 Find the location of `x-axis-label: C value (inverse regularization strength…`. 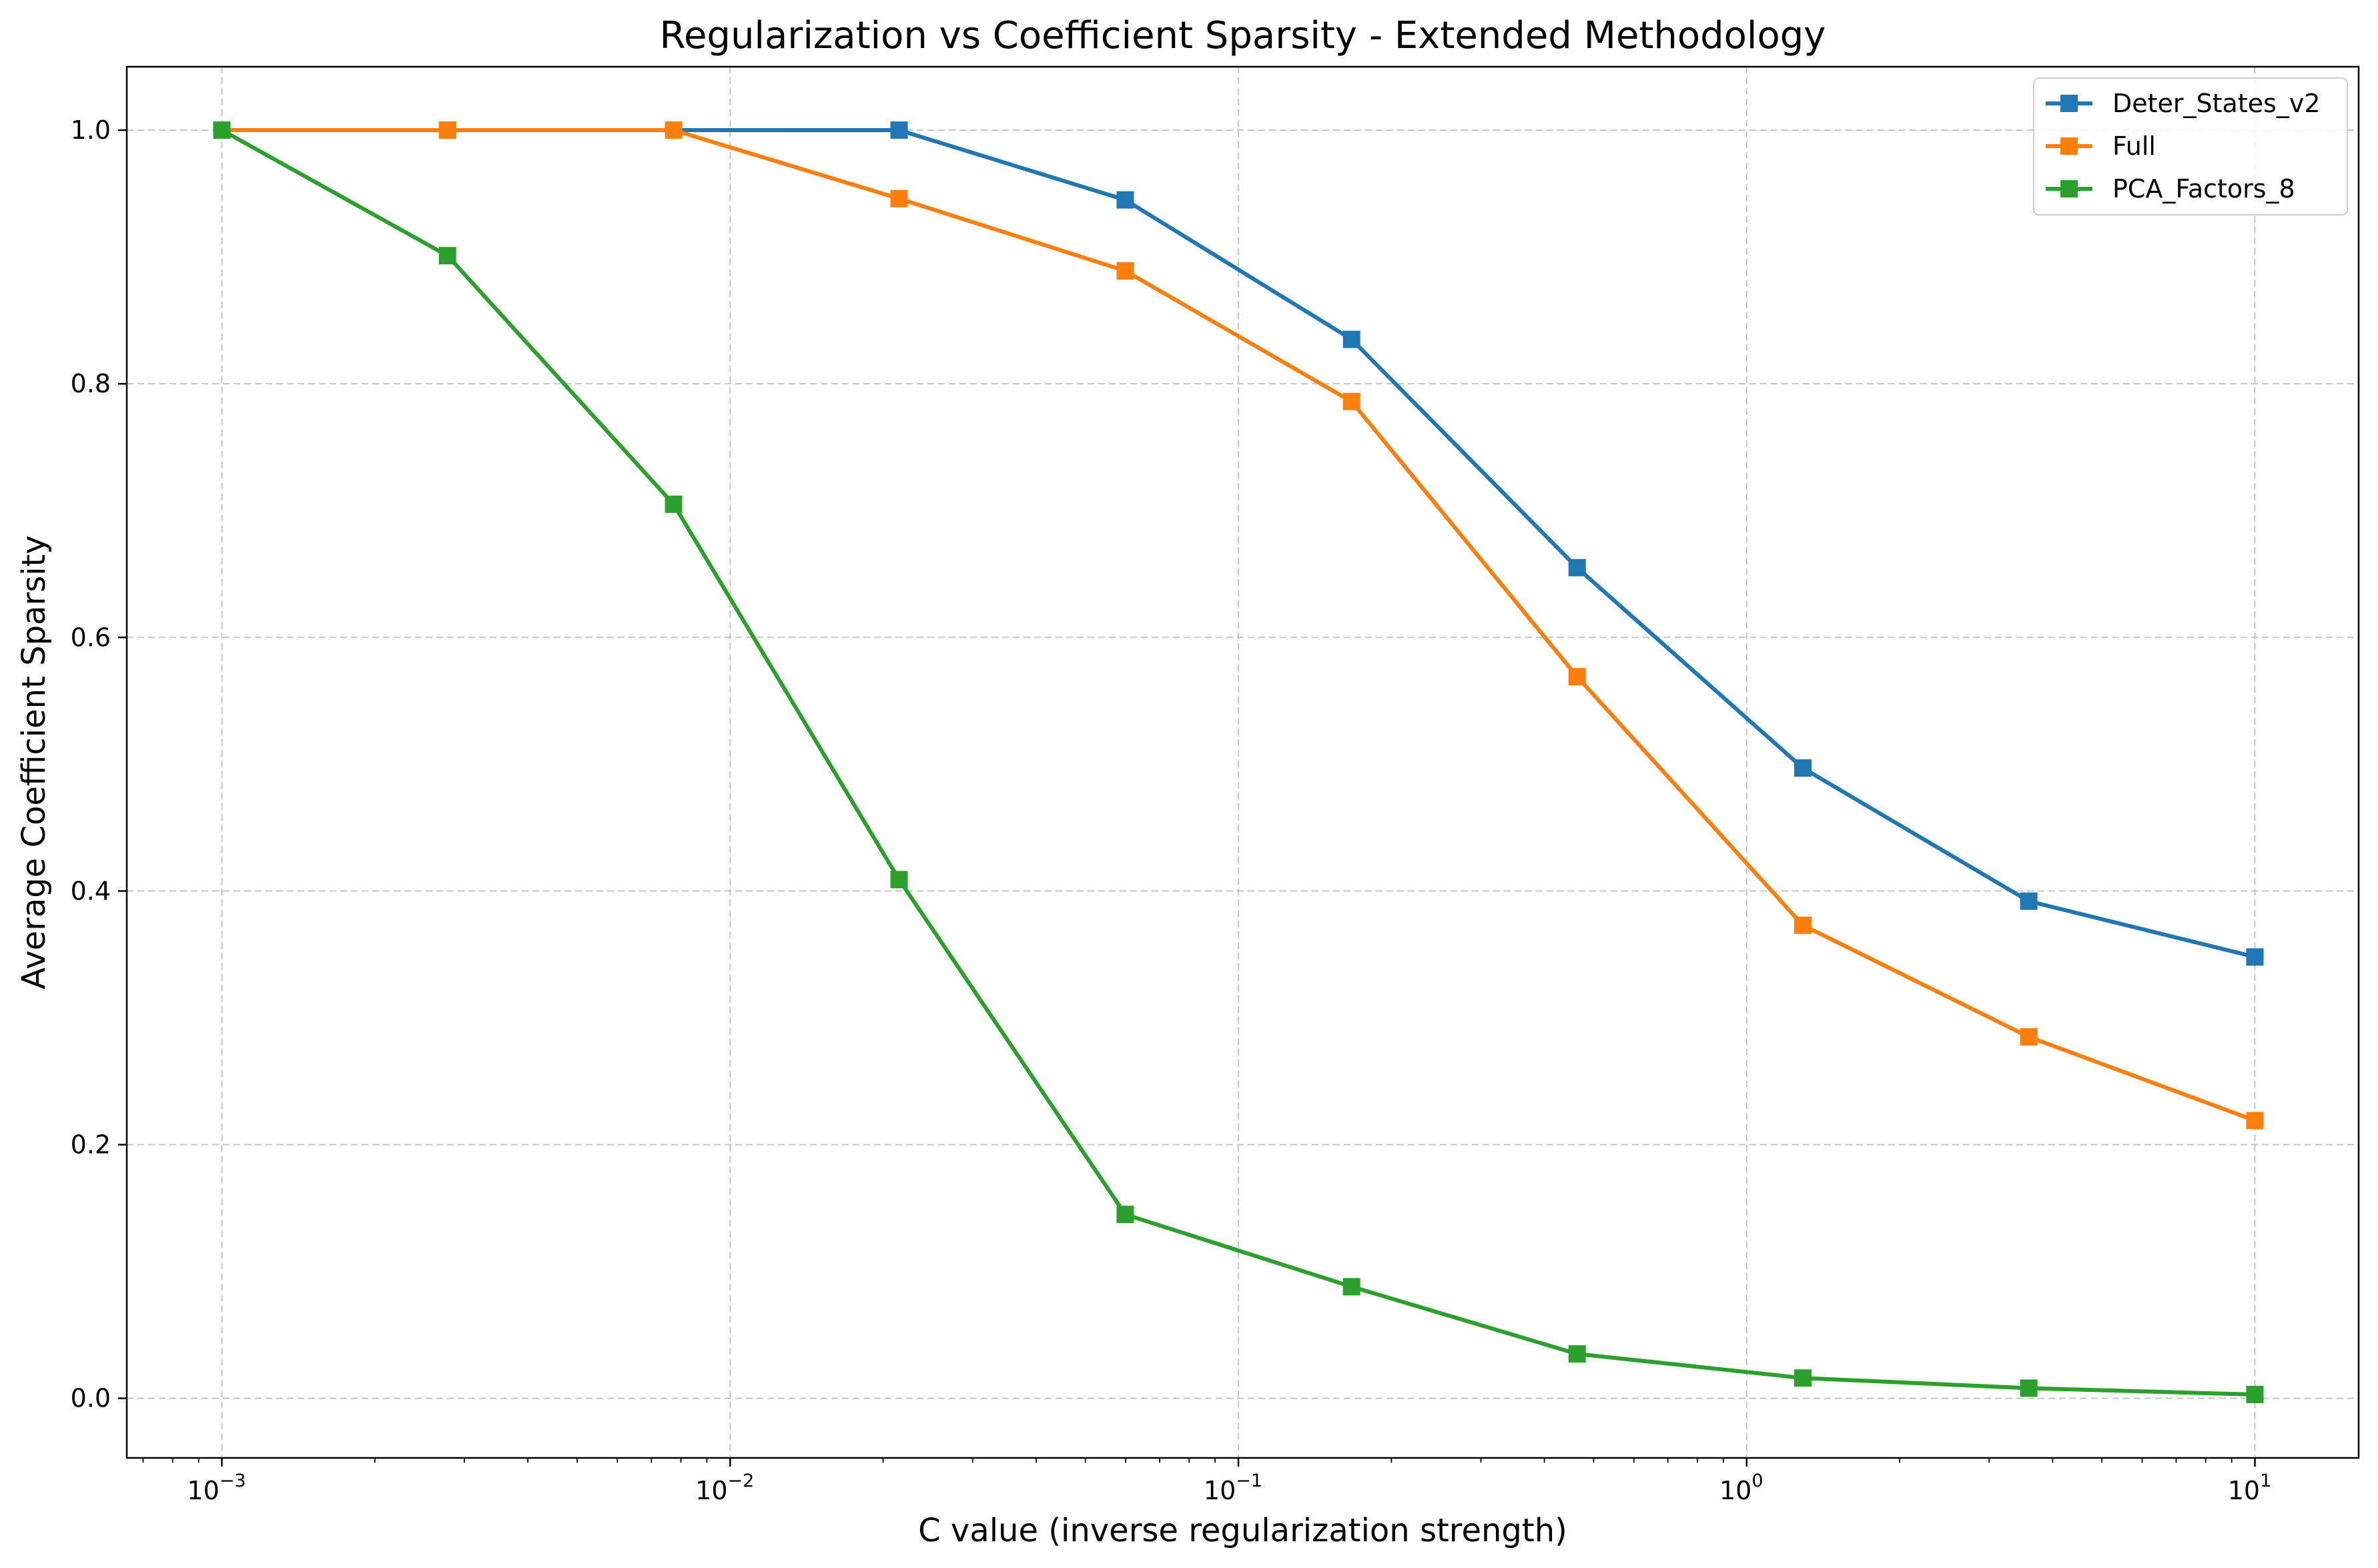

x-axis-label: C value (inverse regularization strength… is located at coordinates (1242, 1530).